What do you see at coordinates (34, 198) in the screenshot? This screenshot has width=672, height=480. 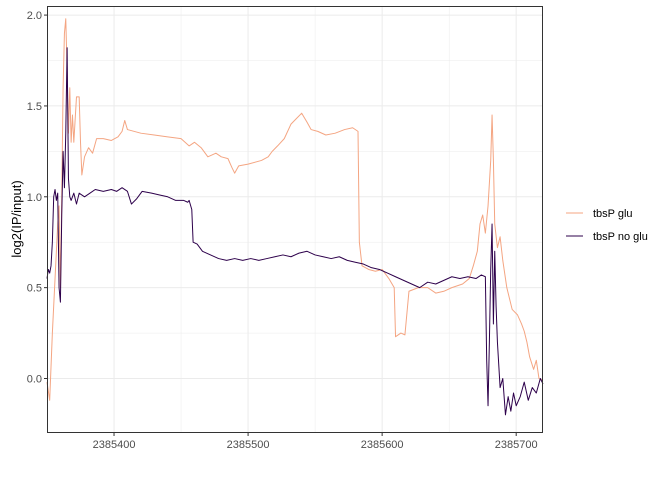 I see `y-tick-label: 1.0` at bounding box center [34, 198].